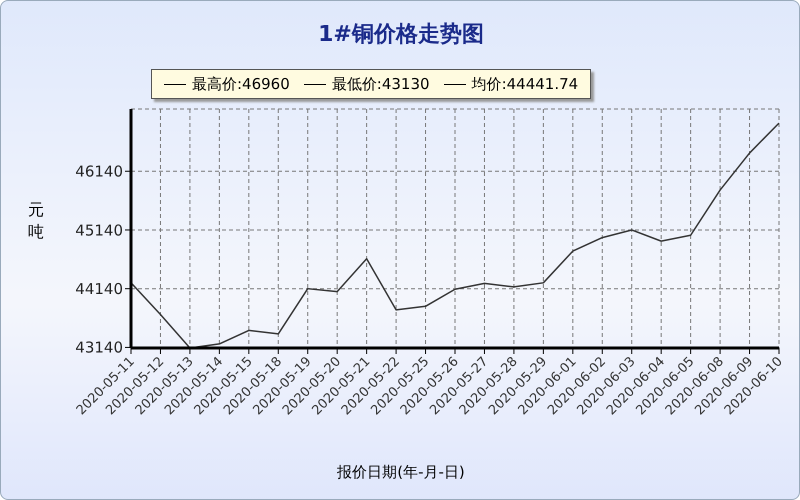 The width and height of the screenshot is (800, 500). What do you see at coordinates (401, 472) in the screenshot?
I see `x-axis-title: 报价日期(年-月-日)` at bounding box center [401, 472].